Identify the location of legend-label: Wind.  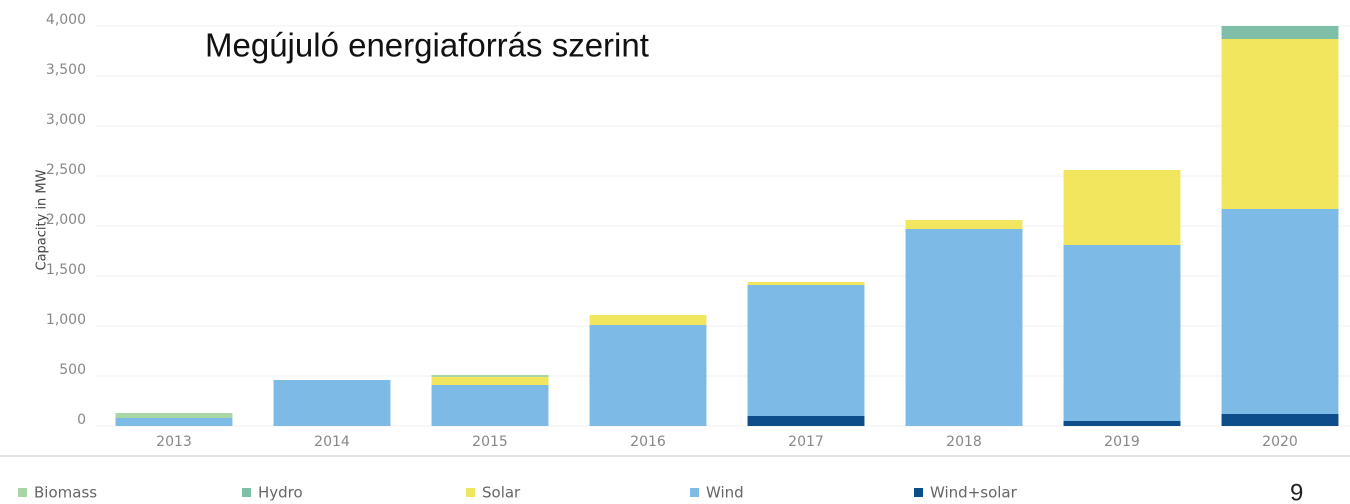
(725, 493).